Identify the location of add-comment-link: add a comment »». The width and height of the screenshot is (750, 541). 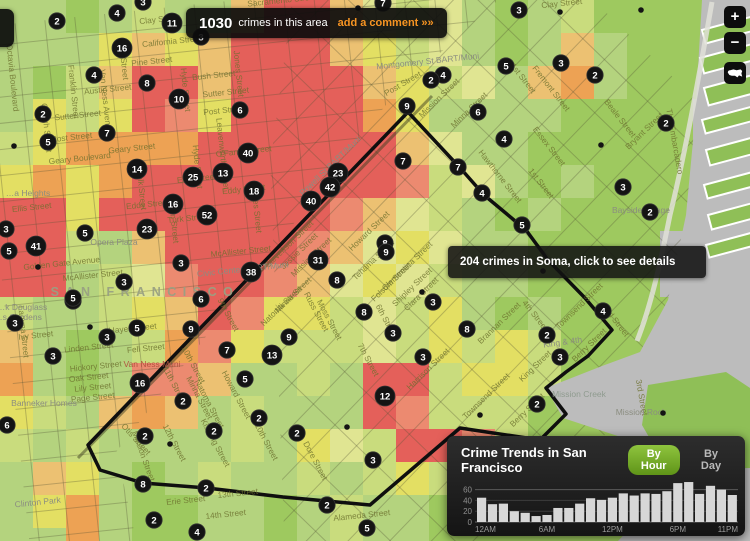
(385, 23).